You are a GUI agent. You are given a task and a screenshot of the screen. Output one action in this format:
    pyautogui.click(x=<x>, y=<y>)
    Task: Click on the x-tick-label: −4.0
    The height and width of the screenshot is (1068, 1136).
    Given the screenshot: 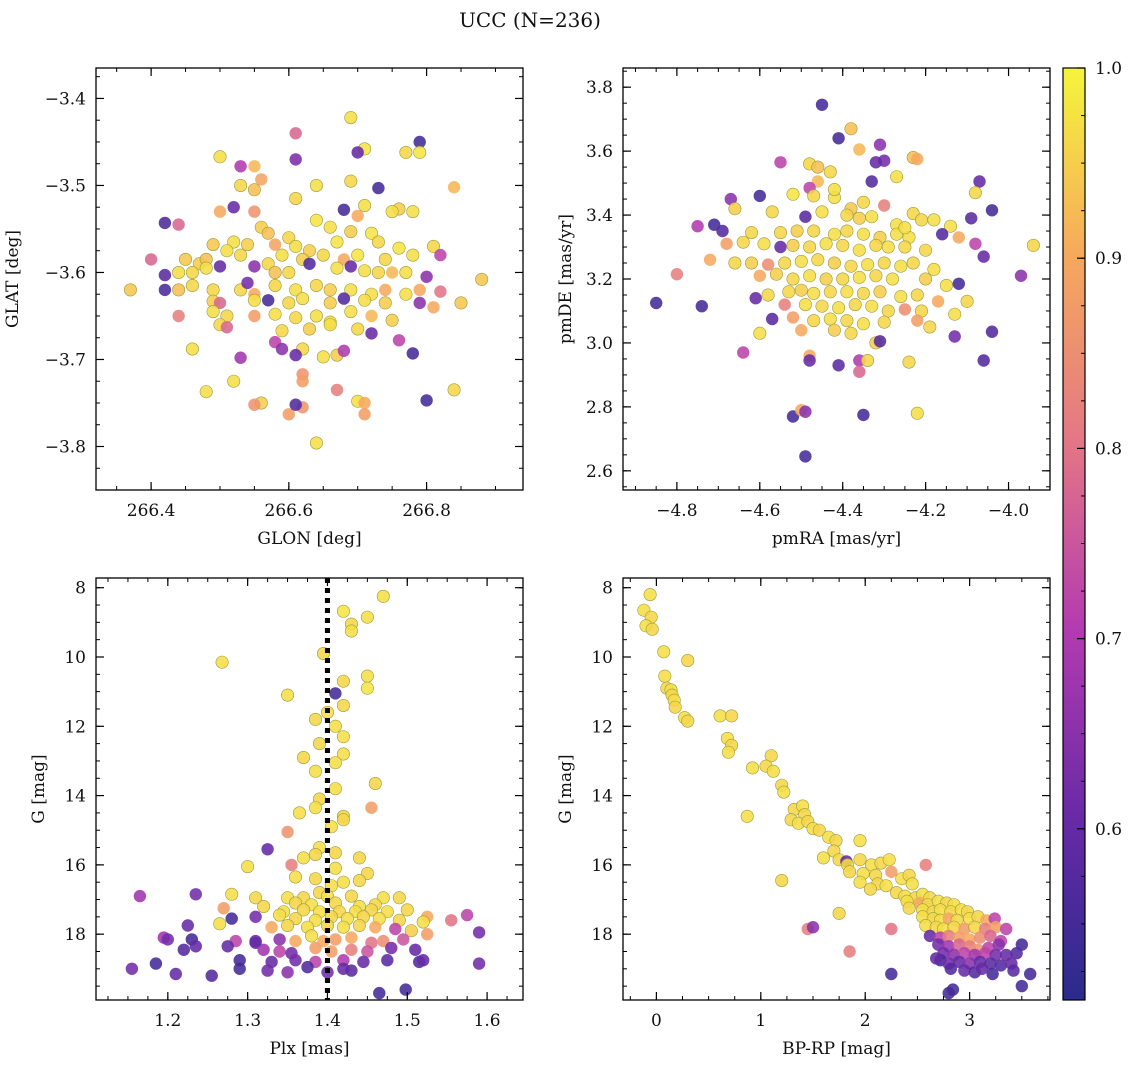 What is the action you would take?
    pyautogui.click(x=1008, y=511)
    